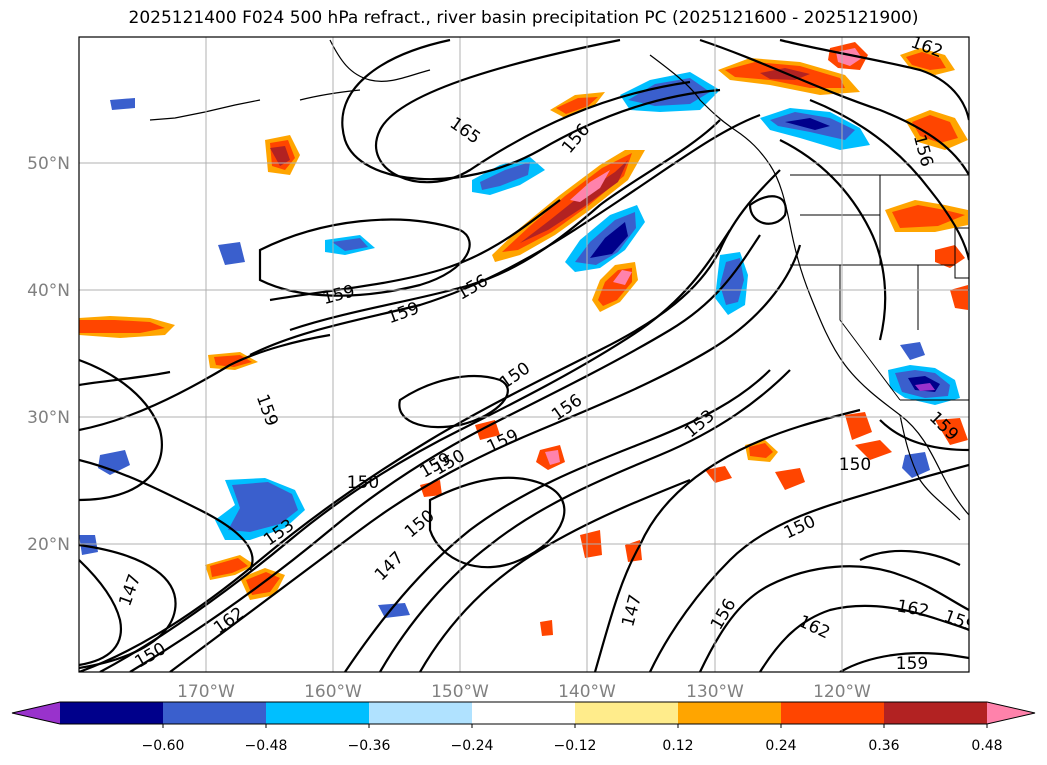  Describe the element at coordinates (677, 746) in the screenshot. I see `colorbar-tick-label: 0.12` at that location.